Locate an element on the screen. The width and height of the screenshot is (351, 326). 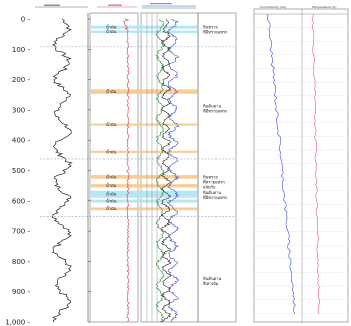
lithology-label: สลับกับ is located at coordinates (209, 187).